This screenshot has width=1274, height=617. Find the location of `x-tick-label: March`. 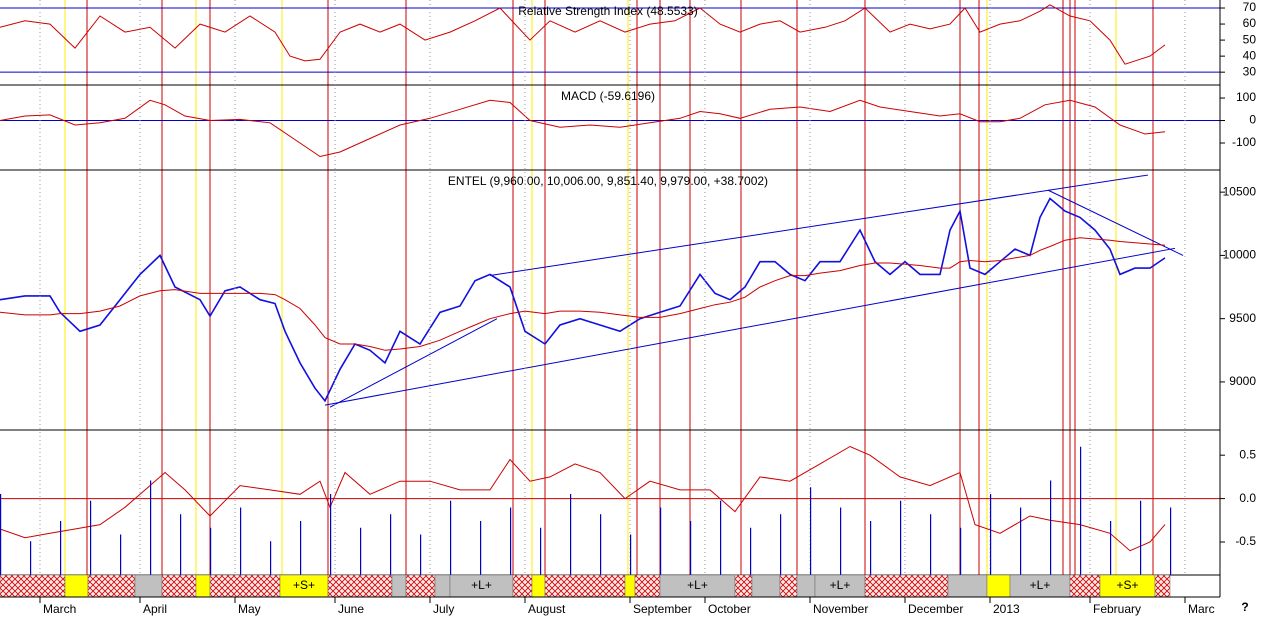

x-tick-label: March is located at coordinates (59, 609).